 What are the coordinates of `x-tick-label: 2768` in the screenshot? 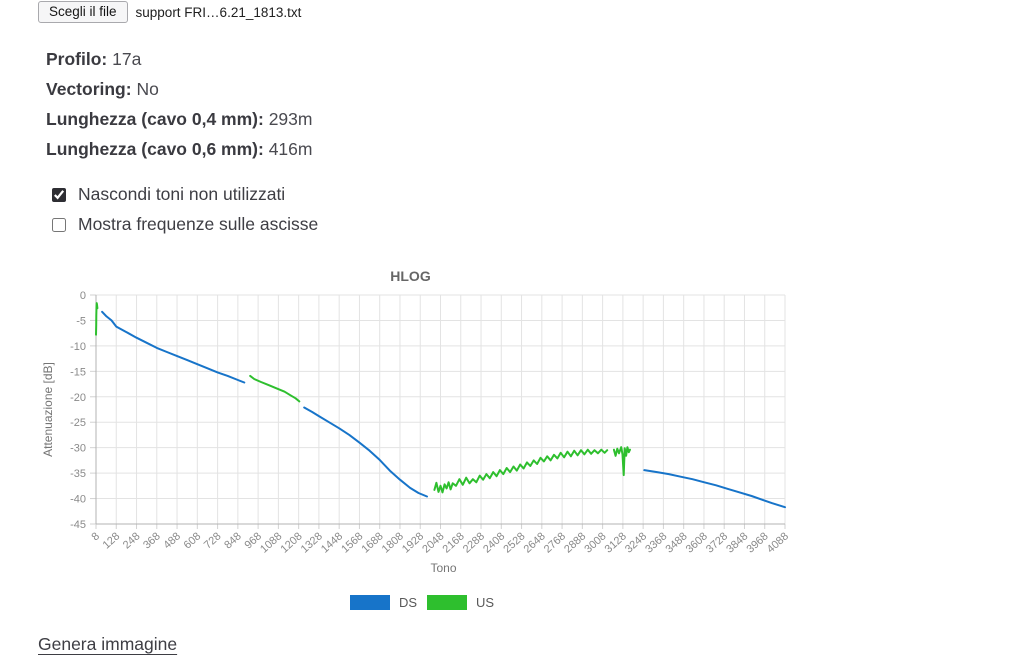 It's located at (555, 542).